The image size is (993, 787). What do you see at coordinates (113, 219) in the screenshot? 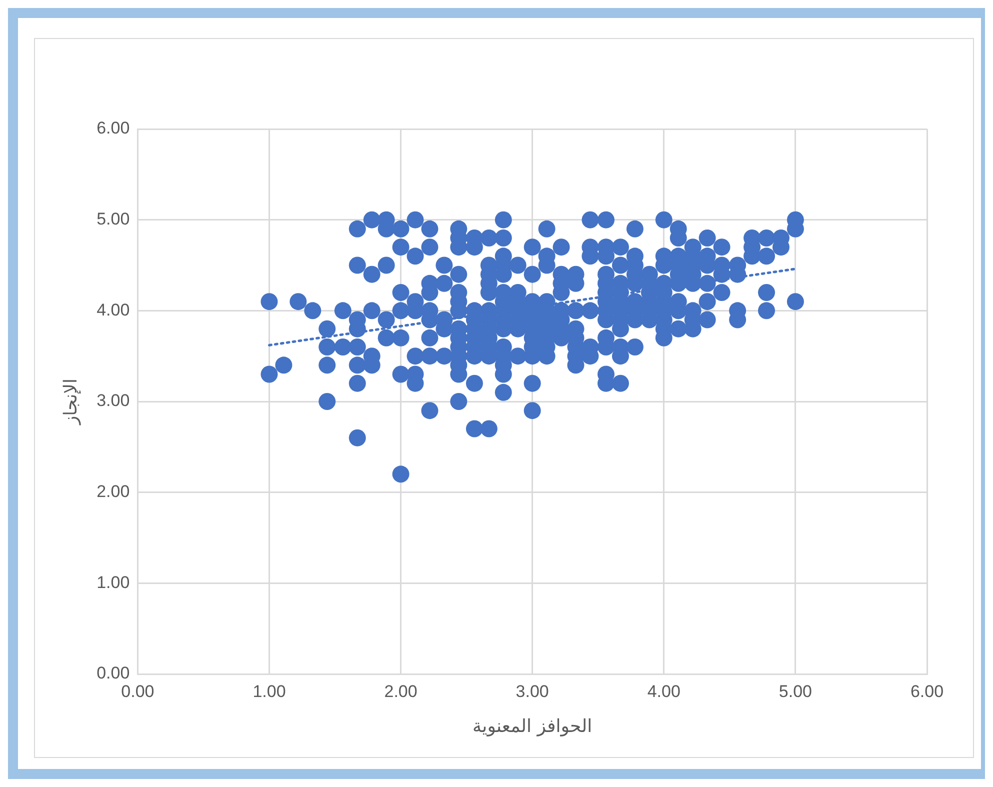
I see `y-tick-label: 5.00` at bounding box center [113, 219].